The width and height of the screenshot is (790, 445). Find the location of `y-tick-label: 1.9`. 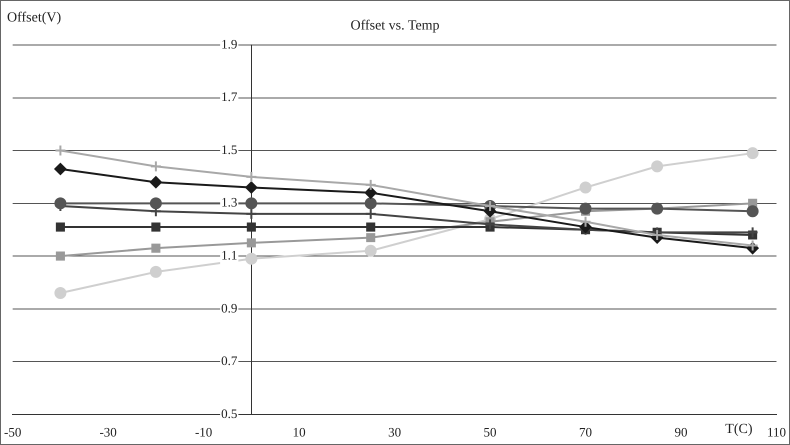

y-tick-label: 1.9 is located at coordinates (229, 44).